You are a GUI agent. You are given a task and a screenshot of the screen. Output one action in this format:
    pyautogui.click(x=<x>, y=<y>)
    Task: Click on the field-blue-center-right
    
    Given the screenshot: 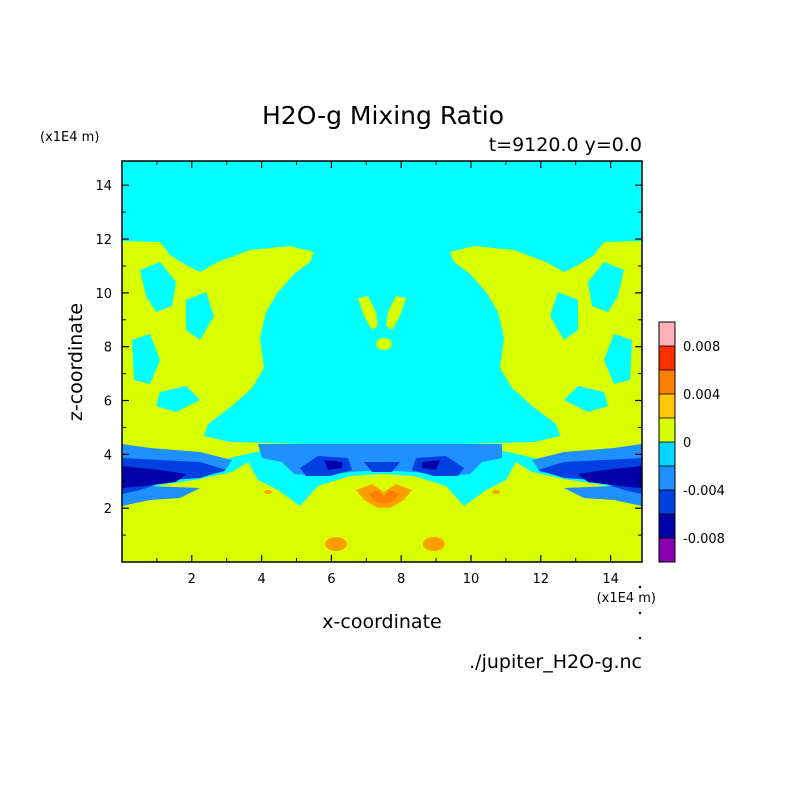 What is the action you would take?
    pyautogui.click(x=438, y=466)
    